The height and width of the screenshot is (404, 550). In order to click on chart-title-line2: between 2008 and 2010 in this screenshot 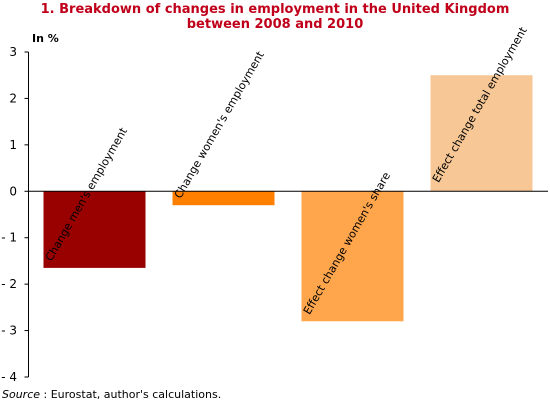, I will do `click(275, 24)`.